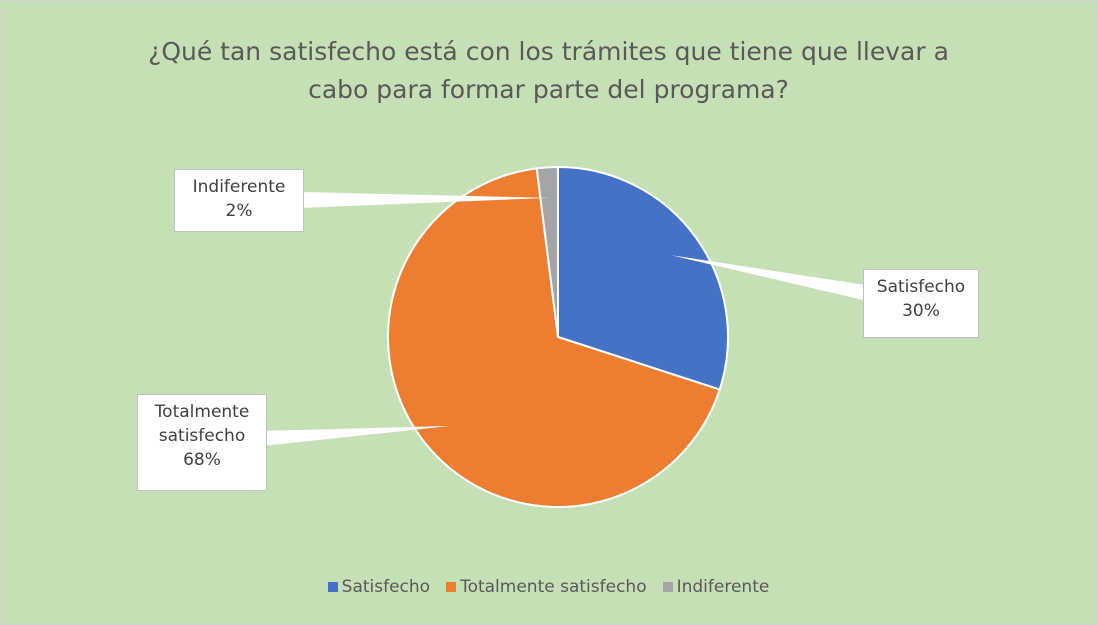 This screenshot has height=625, width=1097. What do you see at coordinates (394, 200) in the screenshot?
I see `label-leader` at bounding box center [394, 200].